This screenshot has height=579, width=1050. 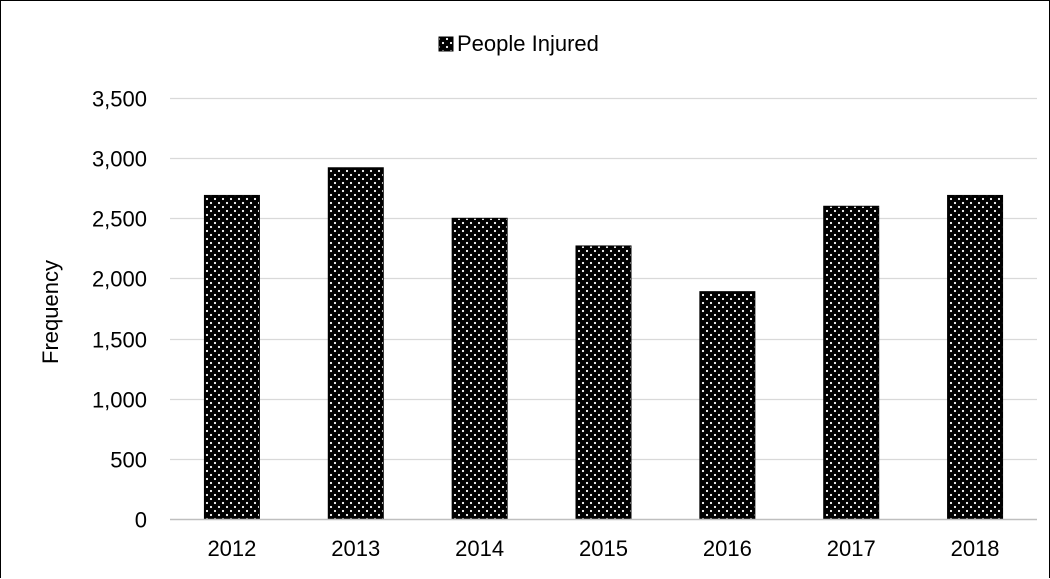 What do you see at coordinates (355, 548) in the screenshot?
I see `x-tick-label: 2013` at bounding box center [355, 548].